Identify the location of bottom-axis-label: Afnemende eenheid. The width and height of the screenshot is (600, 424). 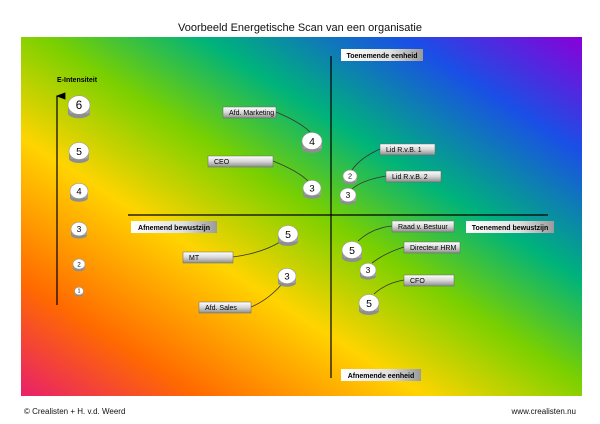
(381, 376).